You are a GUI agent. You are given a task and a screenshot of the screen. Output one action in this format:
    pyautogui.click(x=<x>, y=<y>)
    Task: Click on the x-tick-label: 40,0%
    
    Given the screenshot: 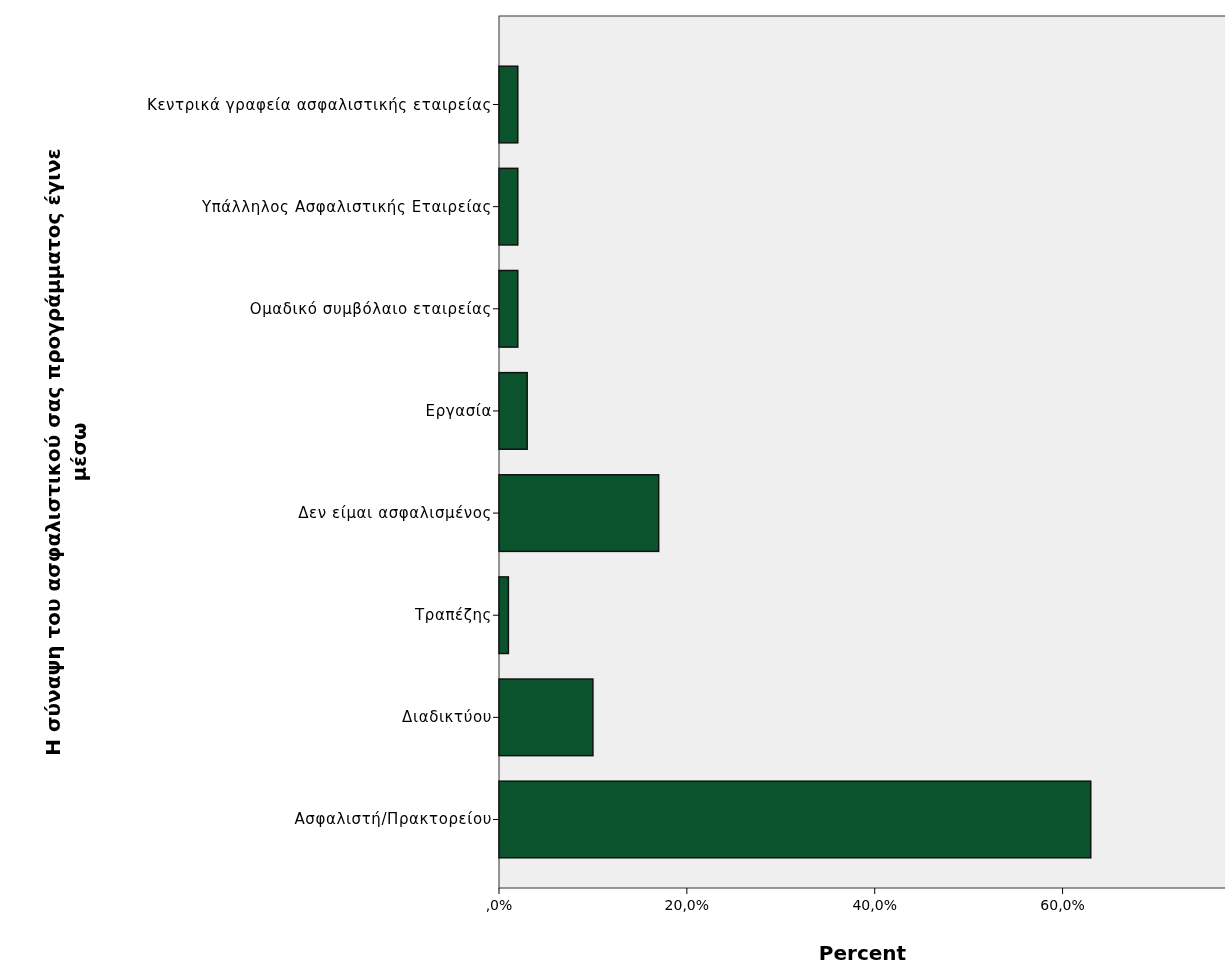 What is the action you would take?
    pyautogui.click(x=874, y=905)
    